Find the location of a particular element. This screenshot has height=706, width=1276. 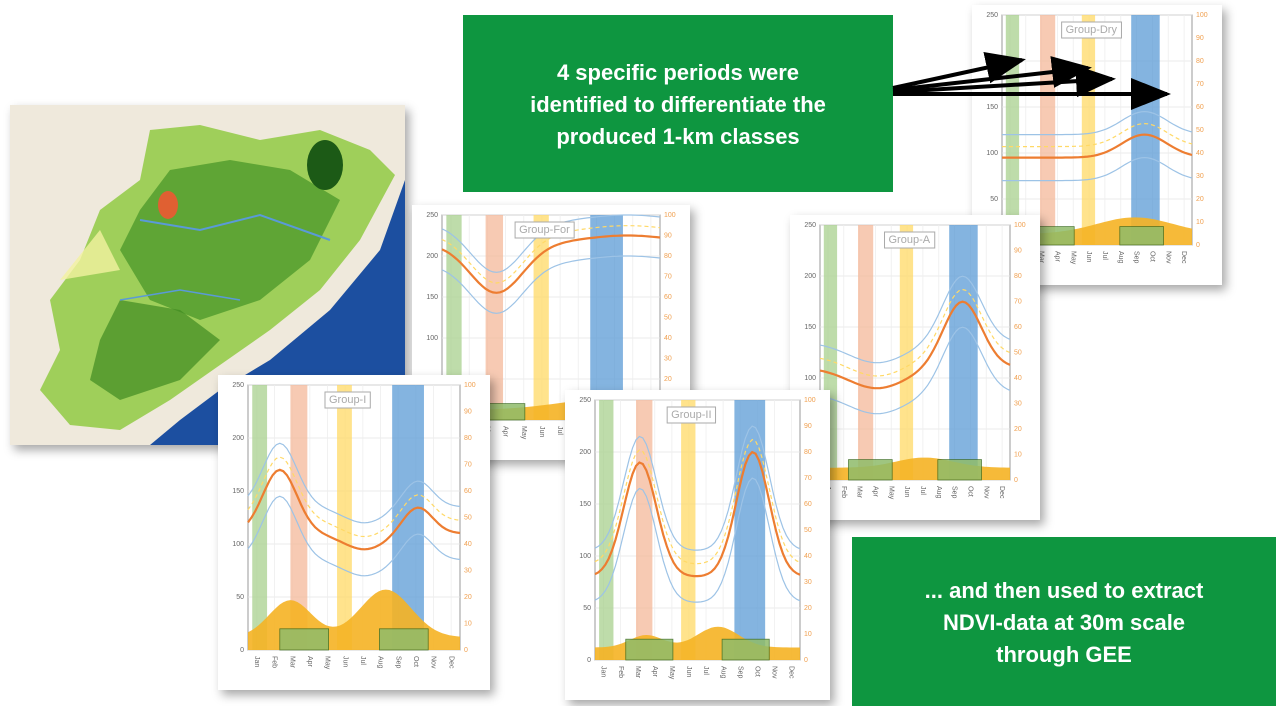

plot-frame is located at coordinates (697, 530).